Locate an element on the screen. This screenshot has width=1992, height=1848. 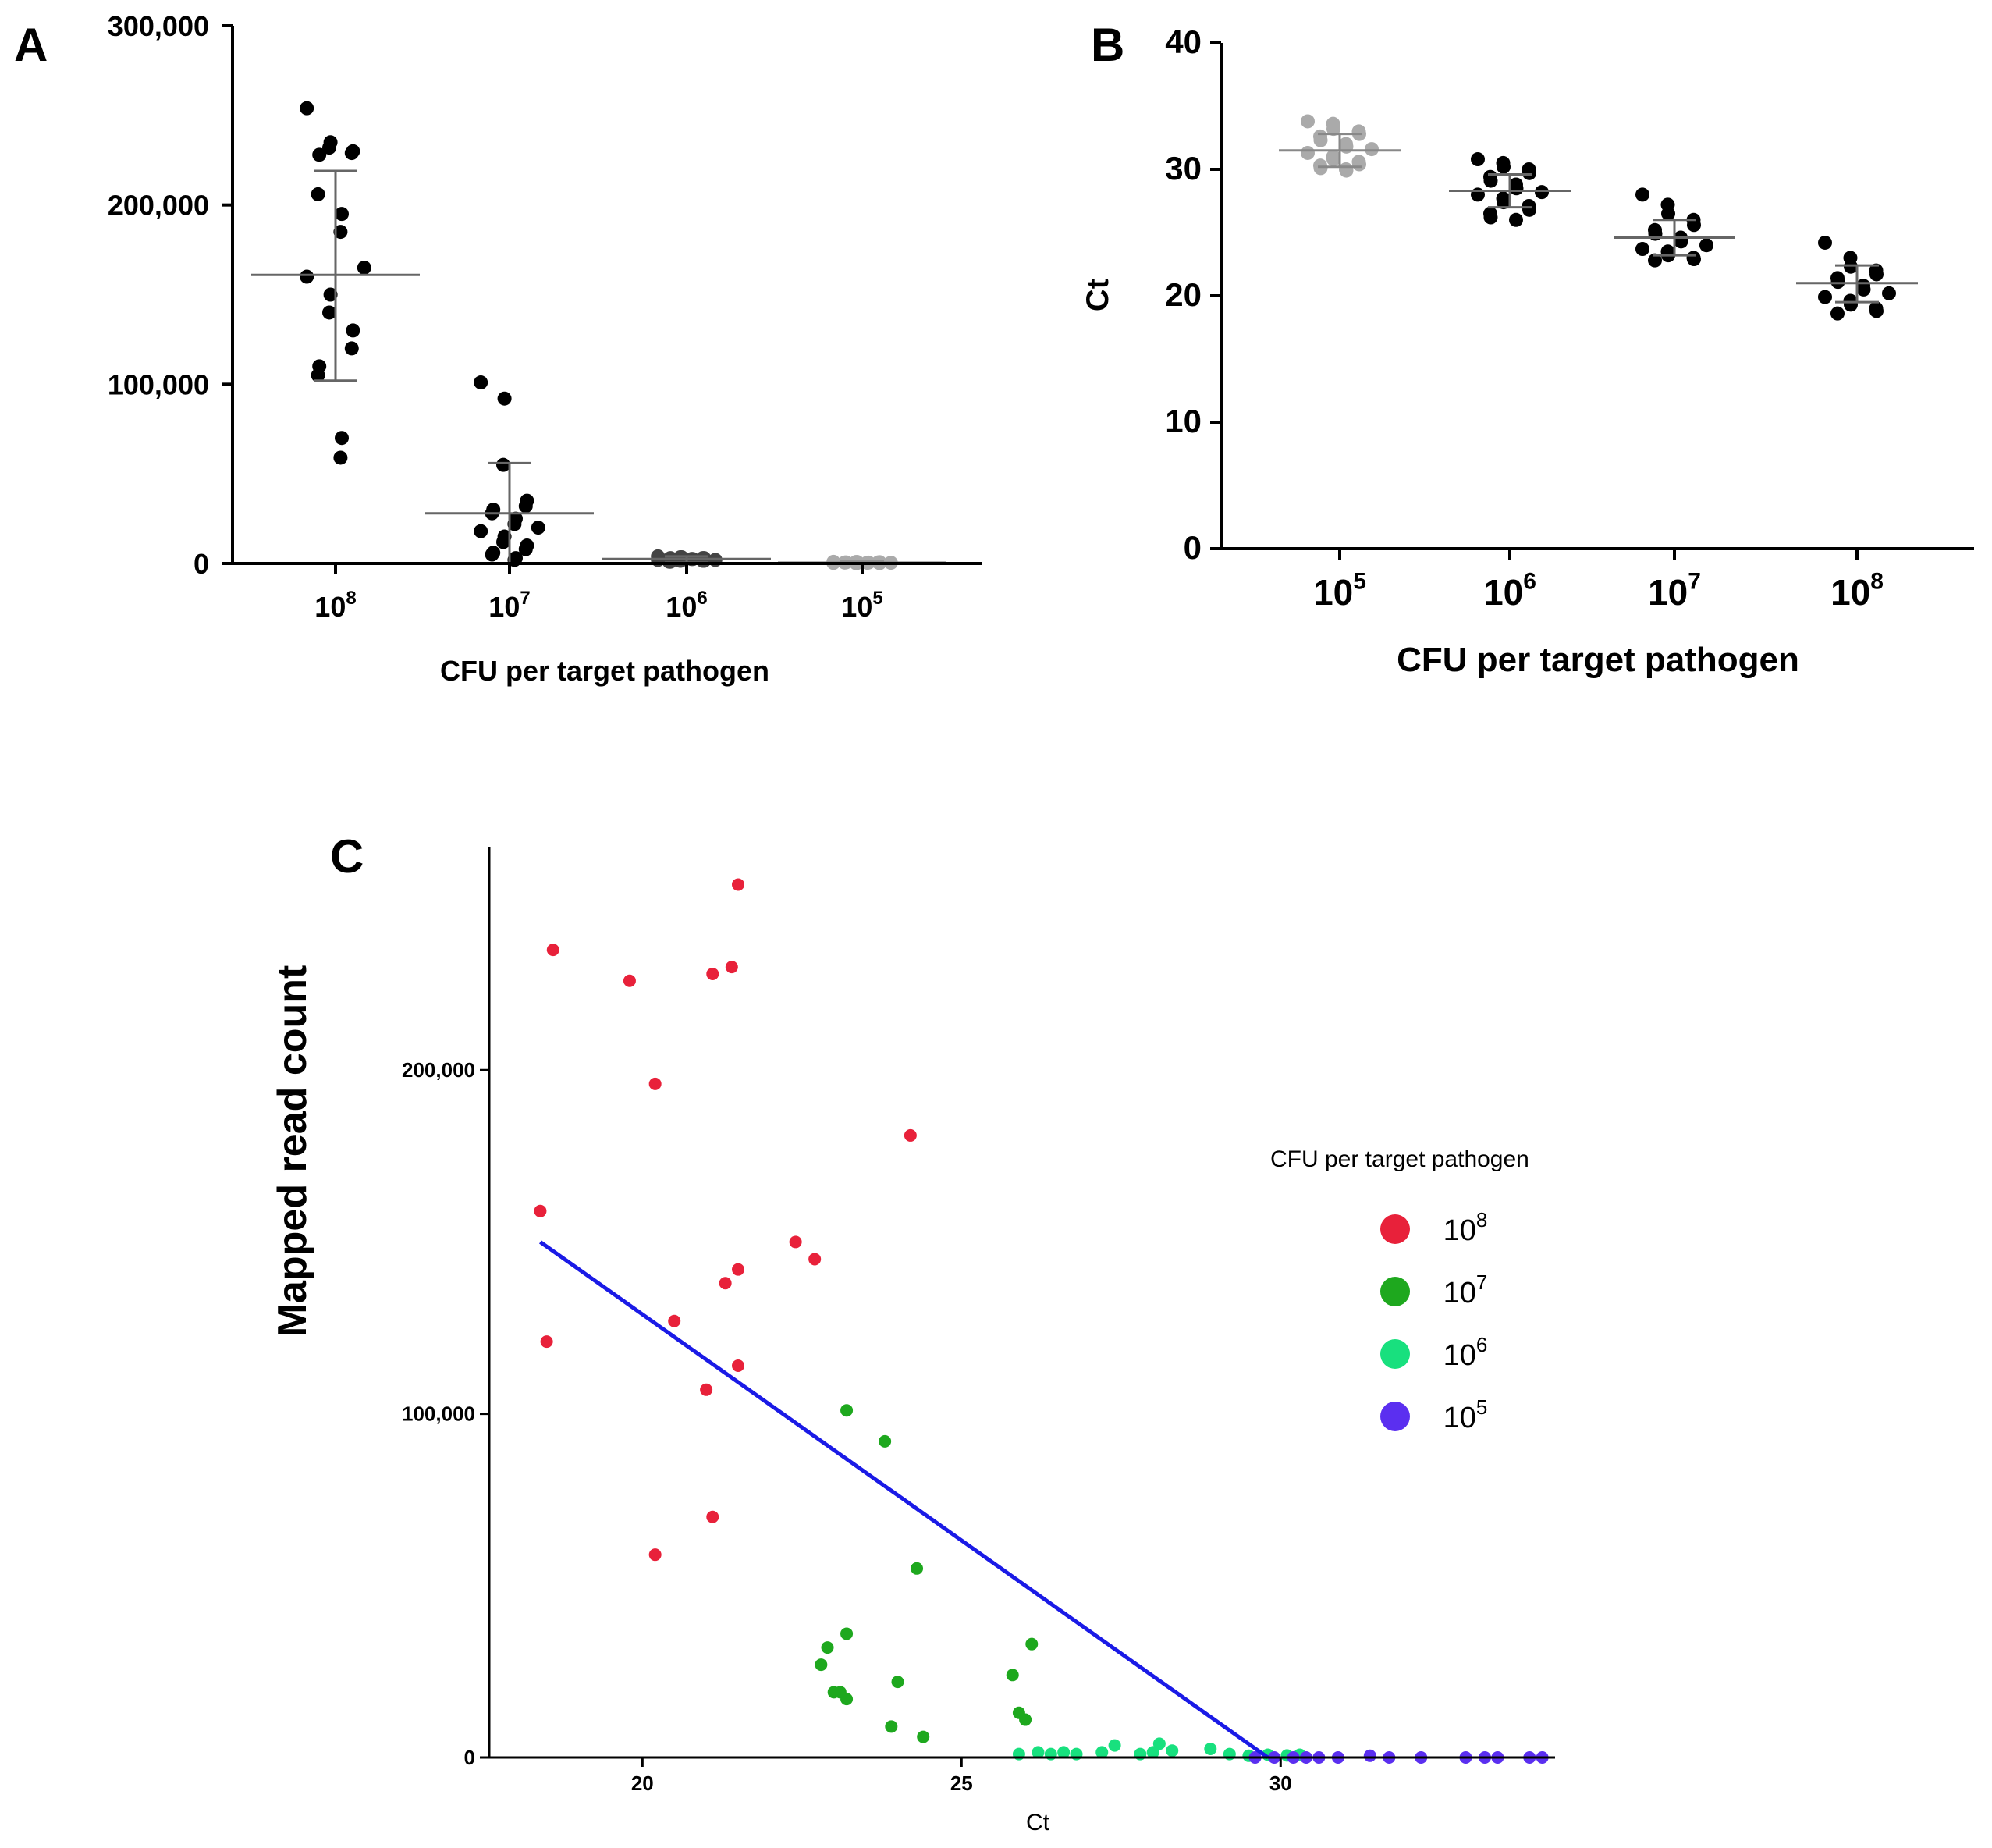
y-tick-label: 30 is located at coordinates (1183, 168).